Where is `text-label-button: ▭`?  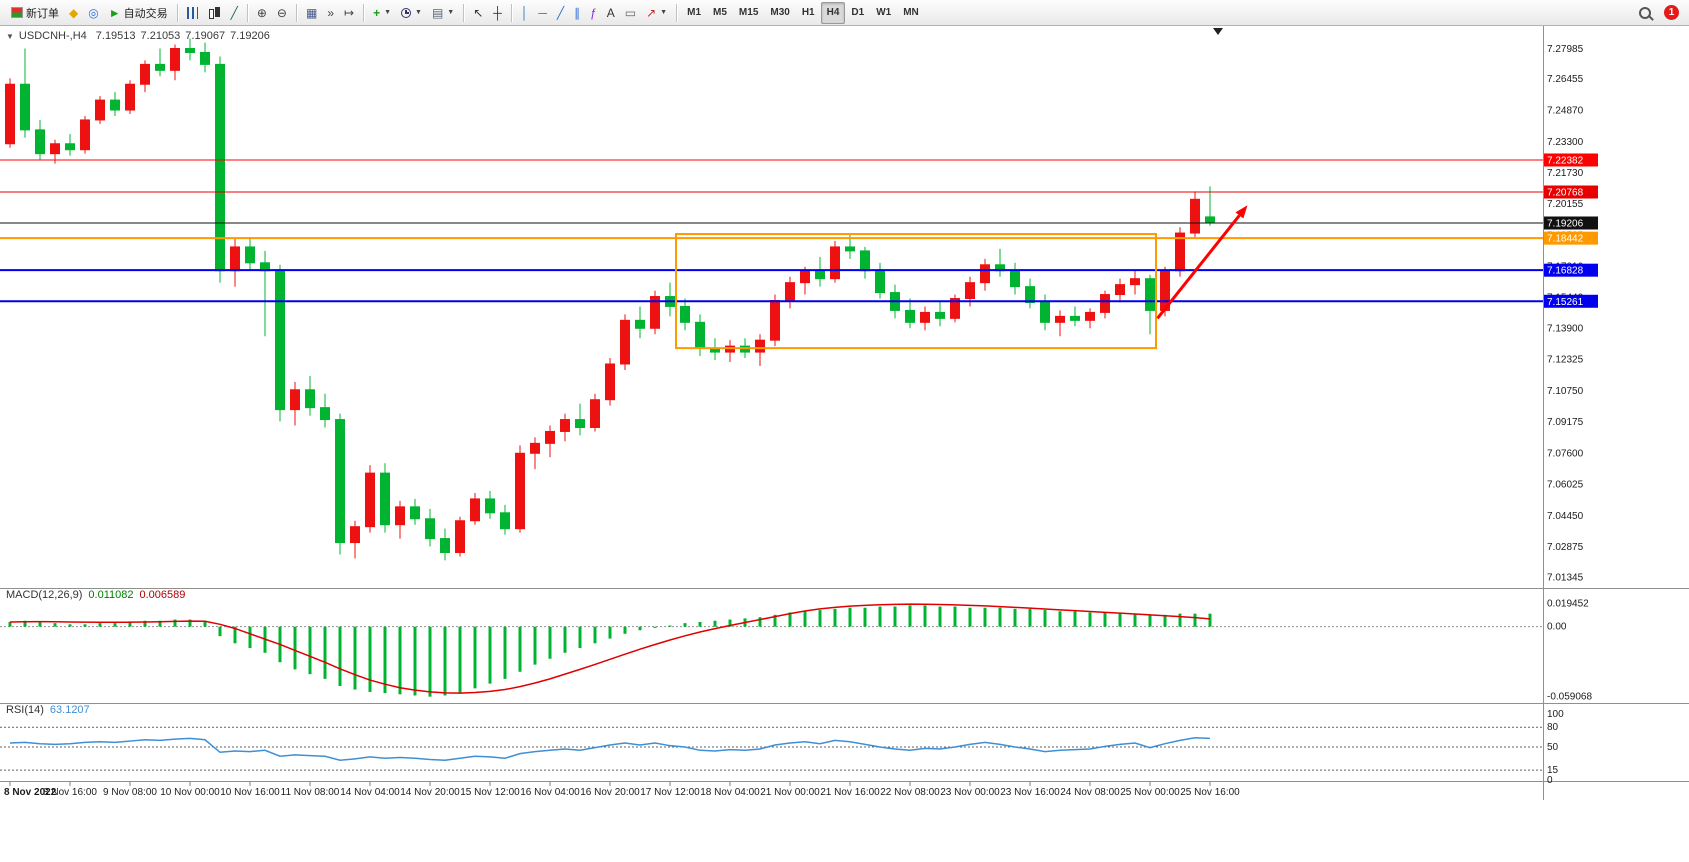
text-label-button: ▭ is located at coordinates (630, 13).